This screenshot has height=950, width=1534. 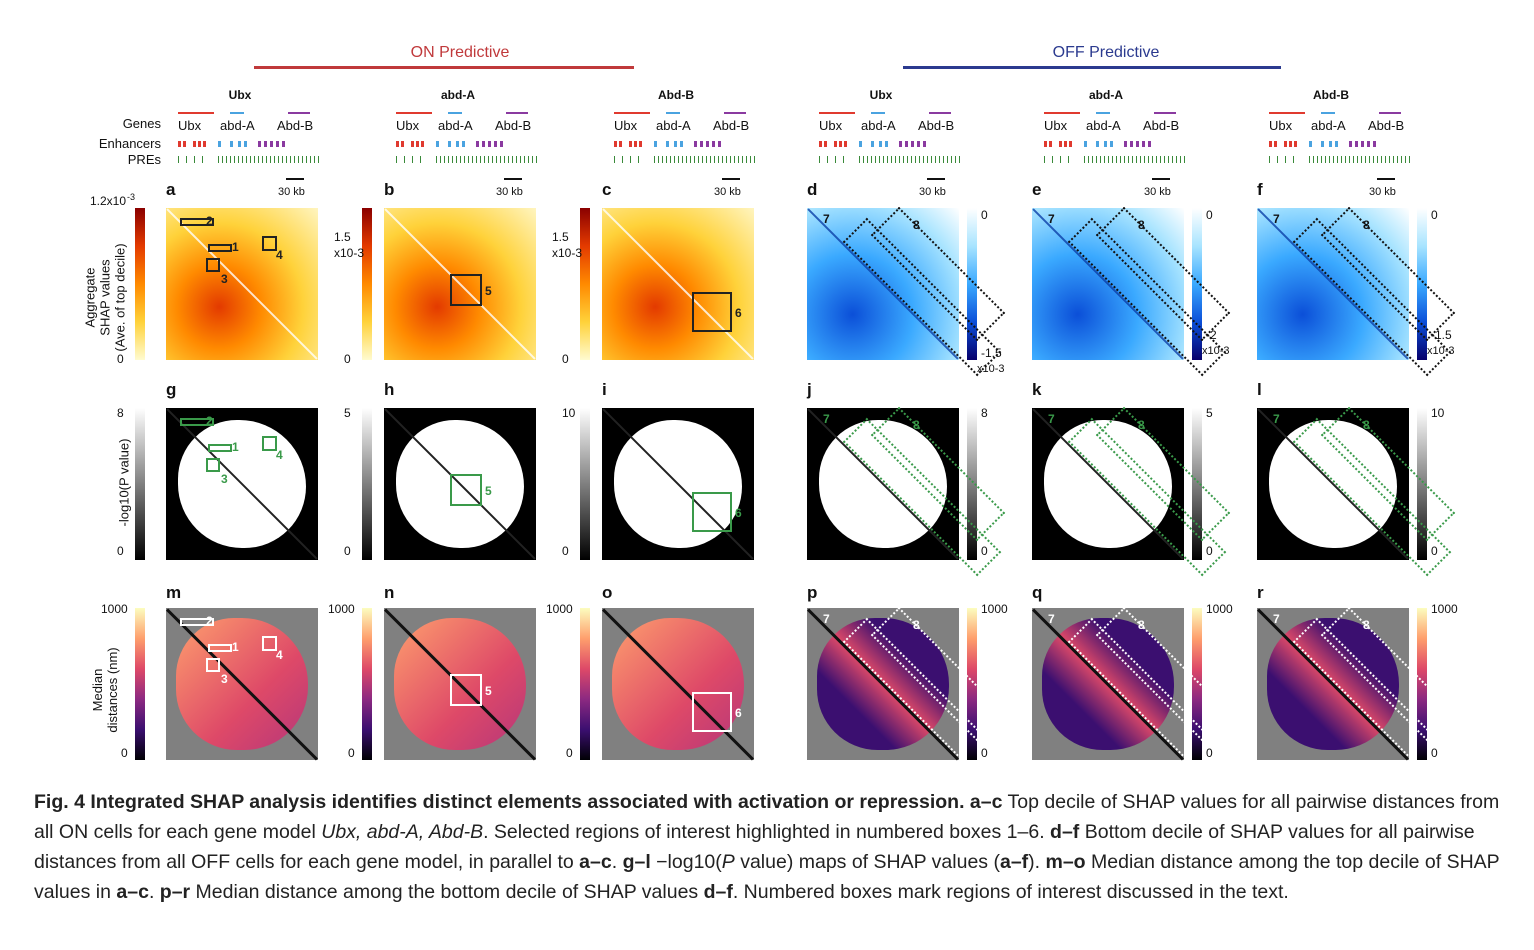 What do you see at coordinates (488, 291) in the screenshot?
I see `roi-number: 5` at bounding box center [488, 291].